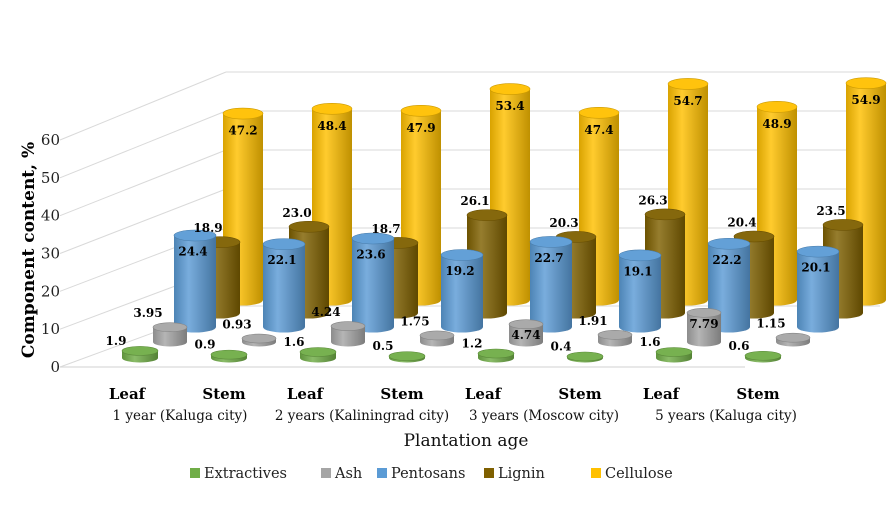 Image resolution: width=896 pixels, height=505 pixels. Describe the element at coordinates (420, 128) in the screenshot. I see `data-label-cellulose: 47.9` at that location.